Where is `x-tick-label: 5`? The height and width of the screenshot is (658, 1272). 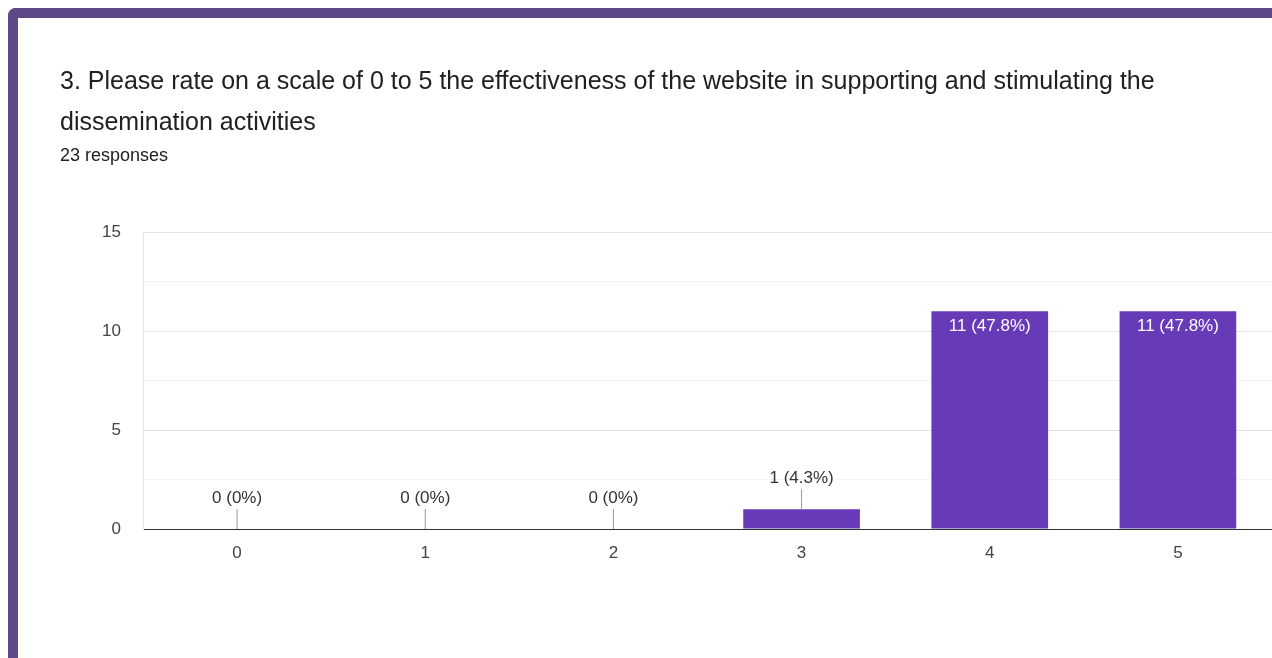 x-tick-label: 5 is located at coordinates (1178, 552).